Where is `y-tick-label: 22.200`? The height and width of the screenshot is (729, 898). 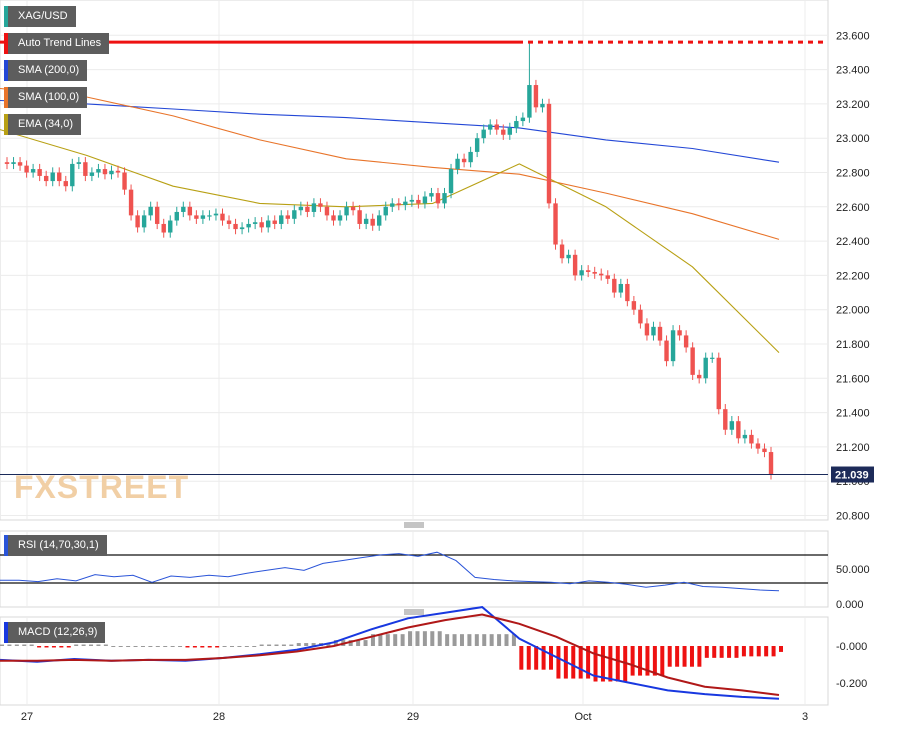 y-tick-label: 22.200 is located at coordinates (853, 276).